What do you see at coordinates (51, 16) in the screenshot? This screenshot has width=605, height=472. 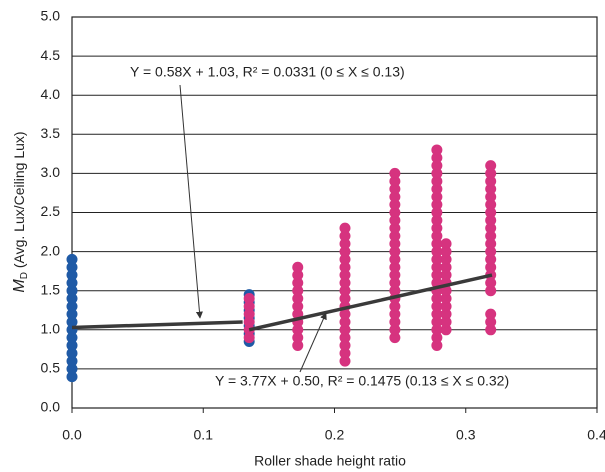 I see `y-tick-label: 5.0` at bounding box center [51, 16].